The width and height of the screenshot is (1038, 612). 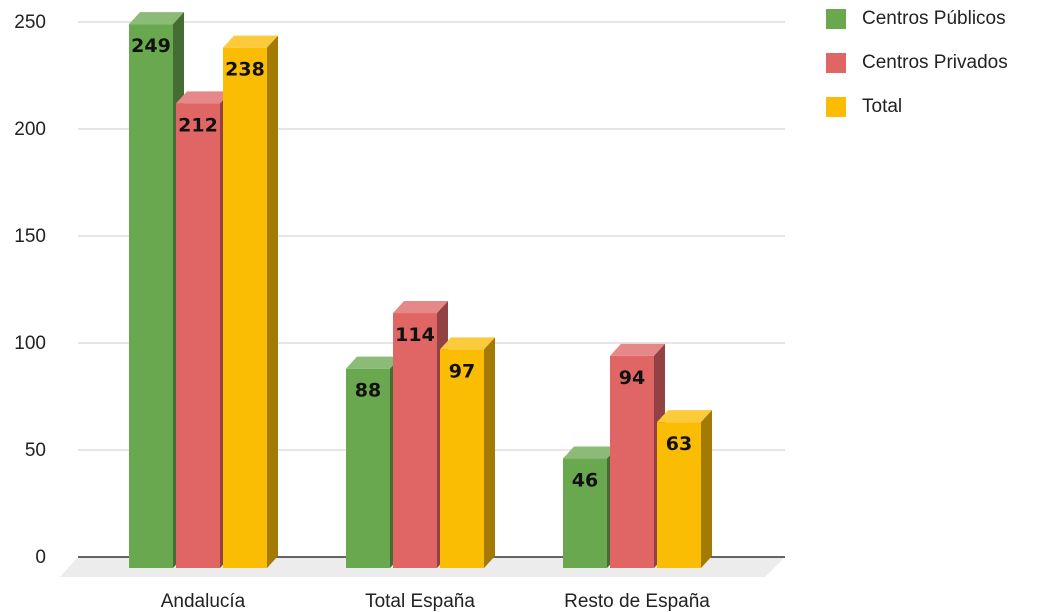 What do you see at coordinates (30, 129) in the screenshot?
I see `y-tick-label: 200` at bounding box center [30, 129].